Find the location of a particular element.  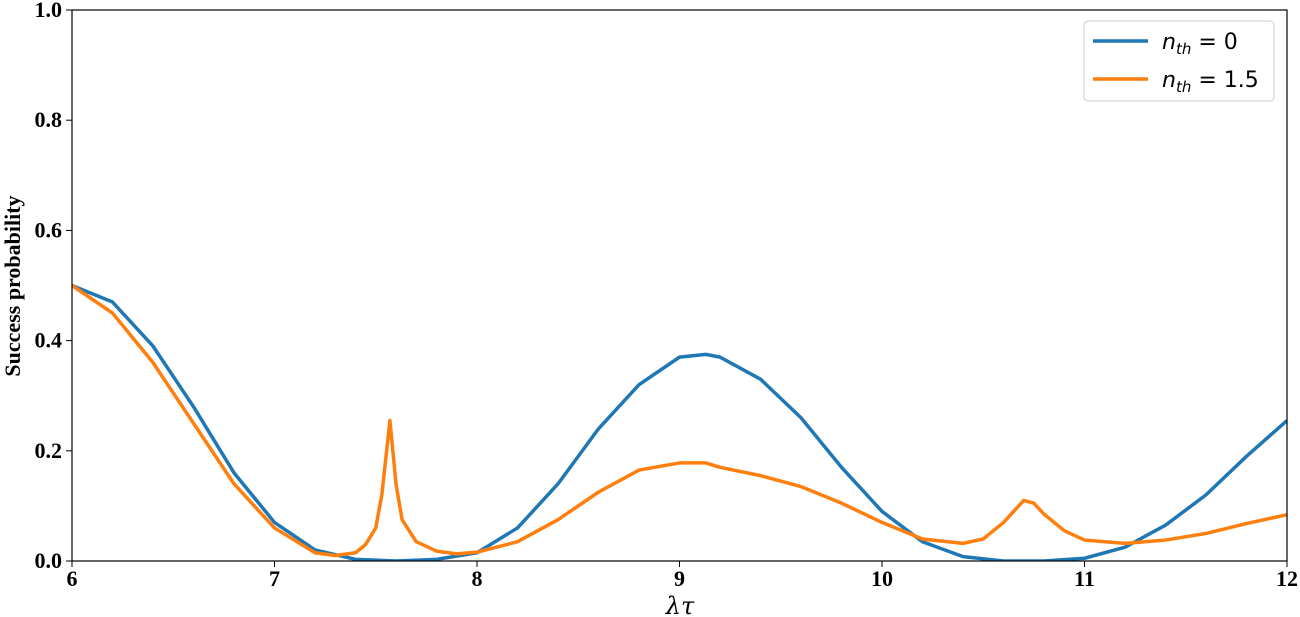

legend-label-part: = 0 is located at coordinates (1214, 42).